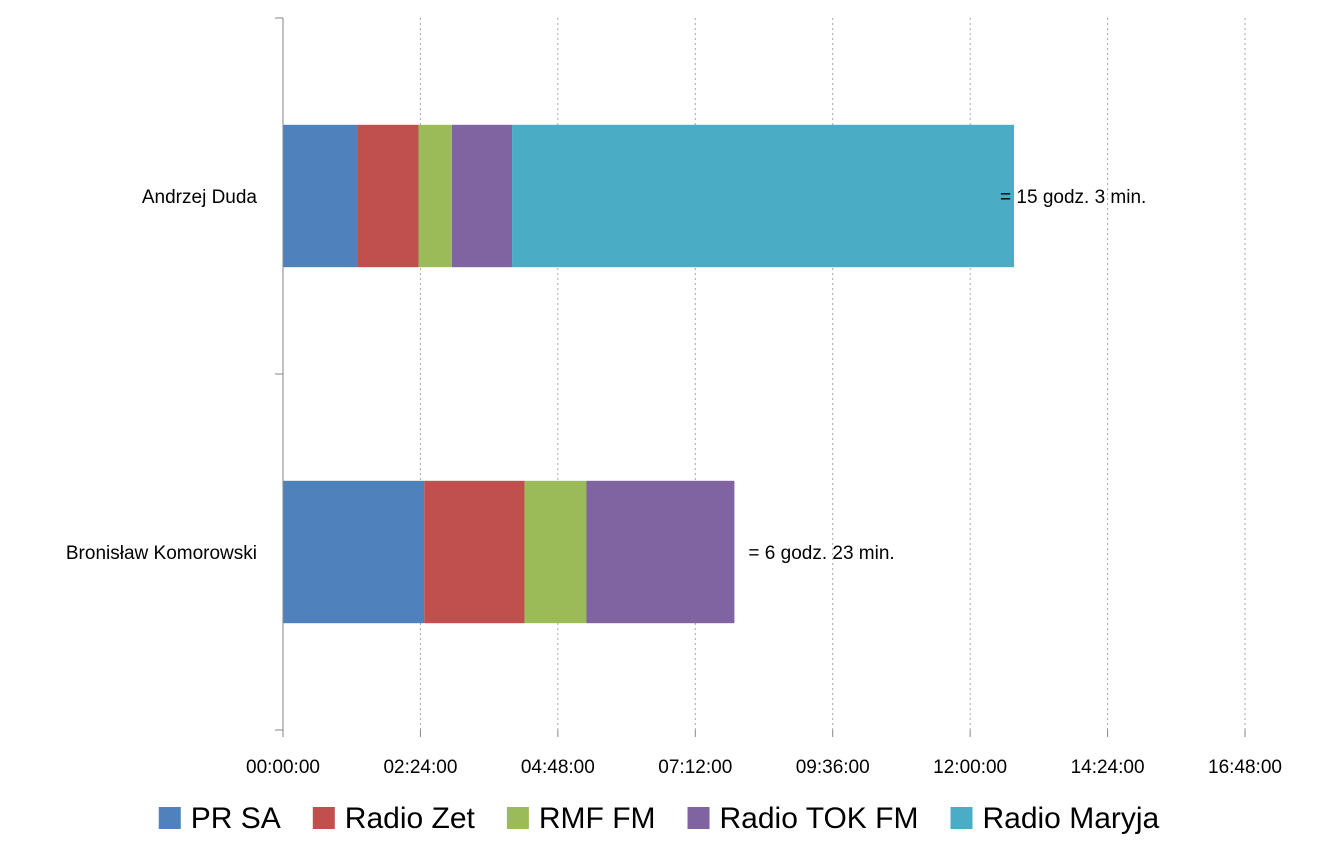 Image resolution: width=1318 pixels, height=844 pixels. What do you see at coordinates (819, 818) in the screenshot?
I see `legend-label: Radio TOK FM` at bounding box center [819, 818].